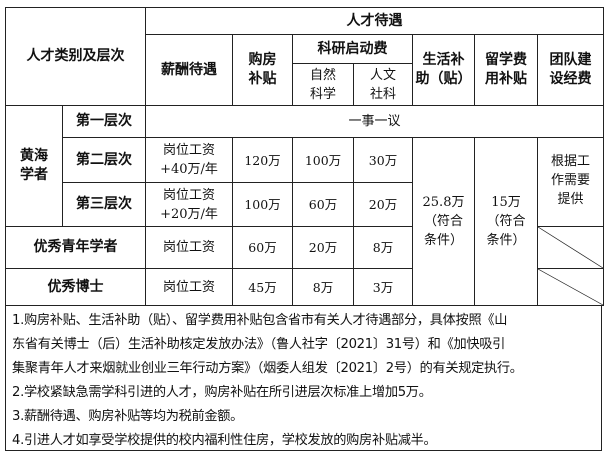 The width and height of the screenshot is (610, 458). Describe the element at coordinates (383, 160) in the screenshot. I see `level2-humanities: 30万` at that location.